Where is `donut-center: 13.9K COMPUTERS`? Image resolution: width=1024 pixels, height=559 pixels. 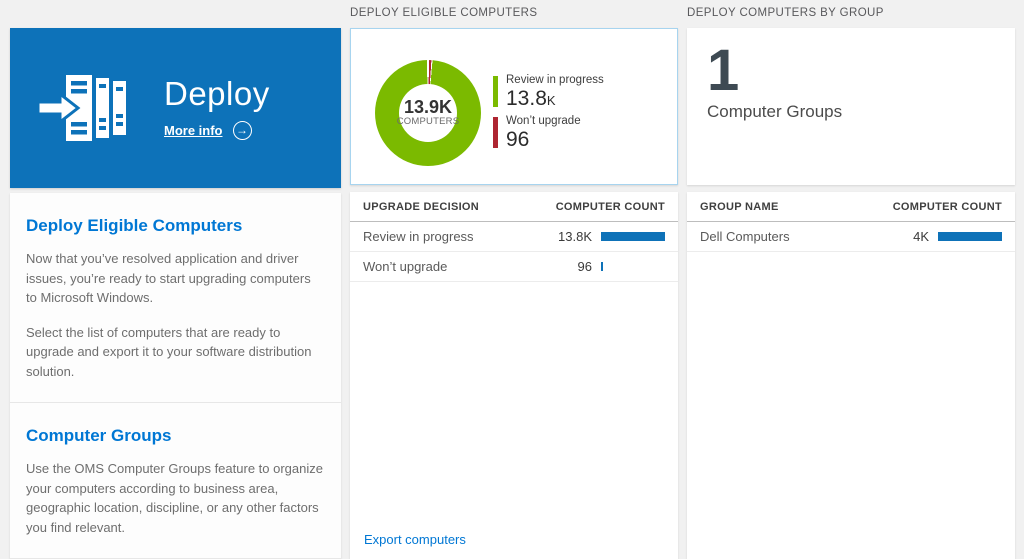 donut-center: 13.9K COMPUTERS is located at coordinates (428, 112).